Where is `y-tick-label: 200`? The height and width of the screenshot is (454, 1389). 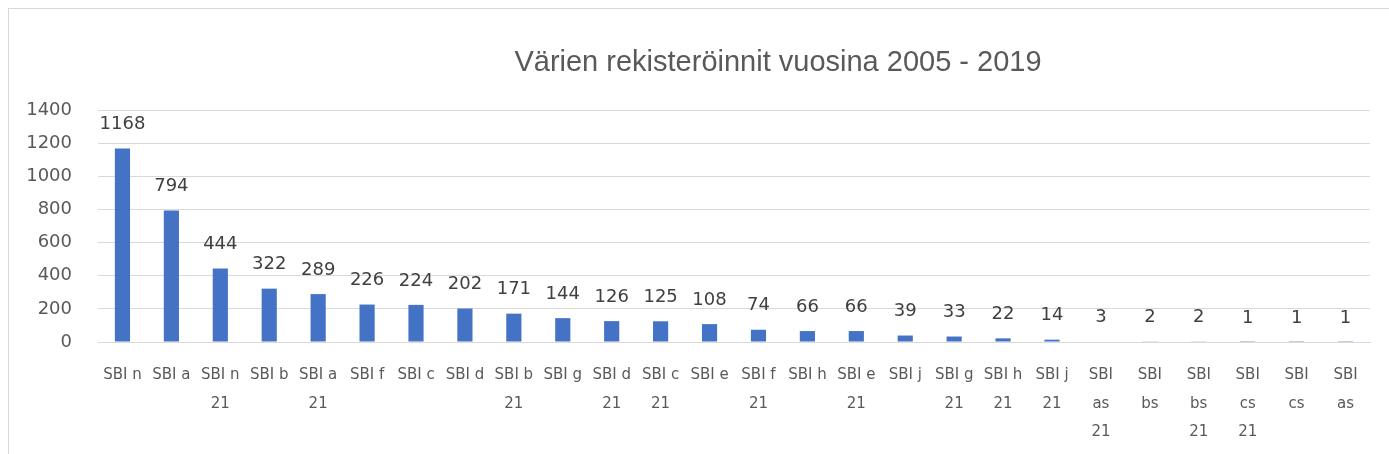
y-tick-label: 200 is located at coordinates (54, 307).